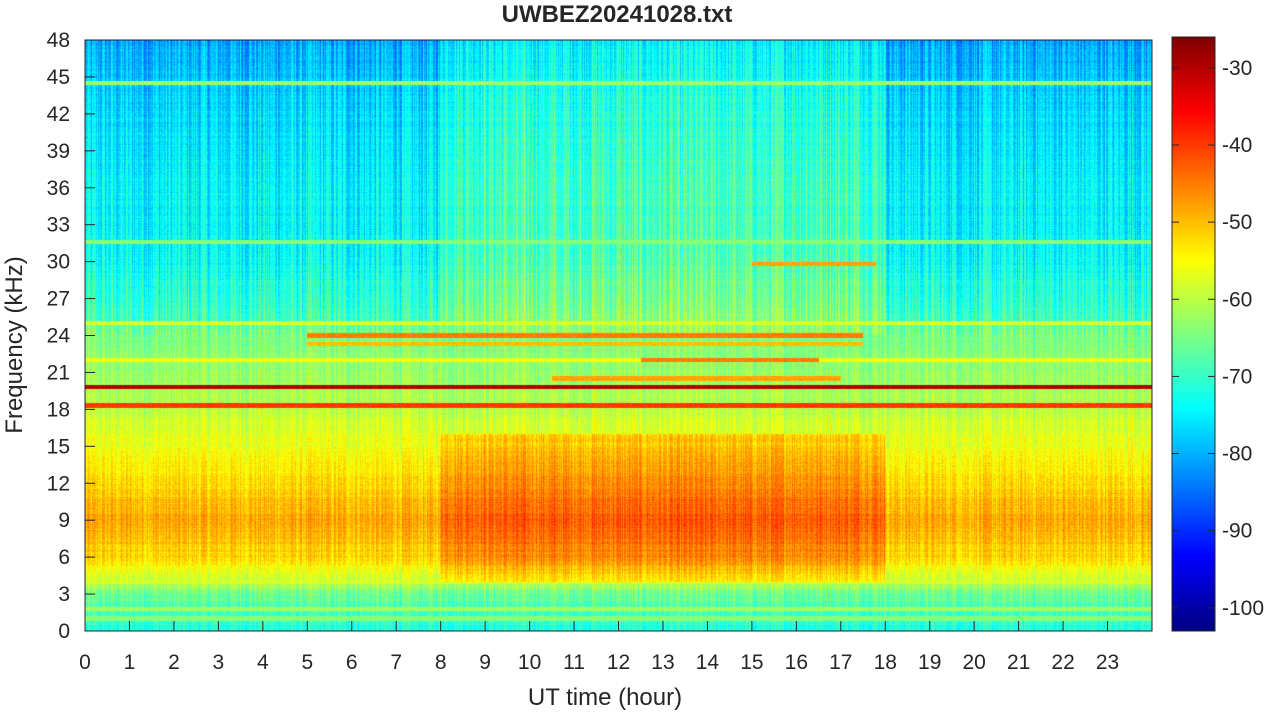 This screenshot has height=715, width=1280. Describe the element at coordinates (174, 662) in the screenshot. I see `x-tick-label: 2` at that location.